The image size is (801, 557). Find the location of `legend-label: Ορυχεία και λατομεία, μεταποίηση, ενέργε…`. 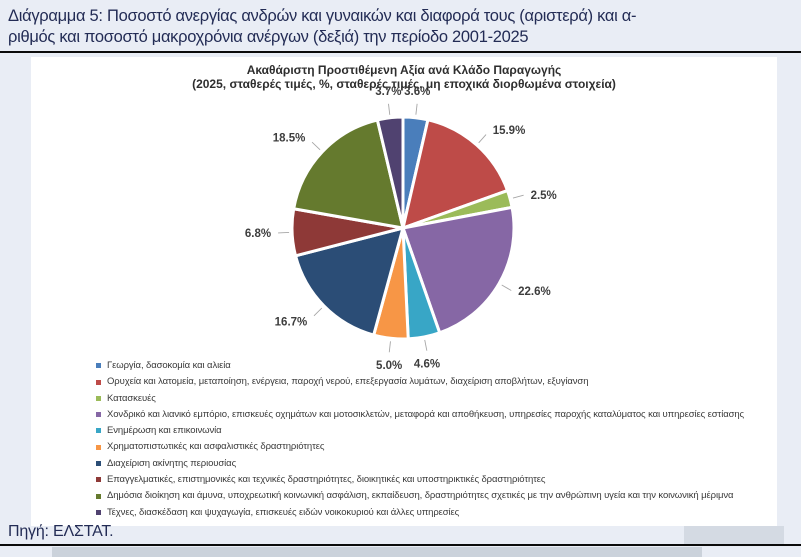

legend-label: Ορυχεία και λατομεία, μεταποίηση, ενέργε… is located at coordinates (348, 382).